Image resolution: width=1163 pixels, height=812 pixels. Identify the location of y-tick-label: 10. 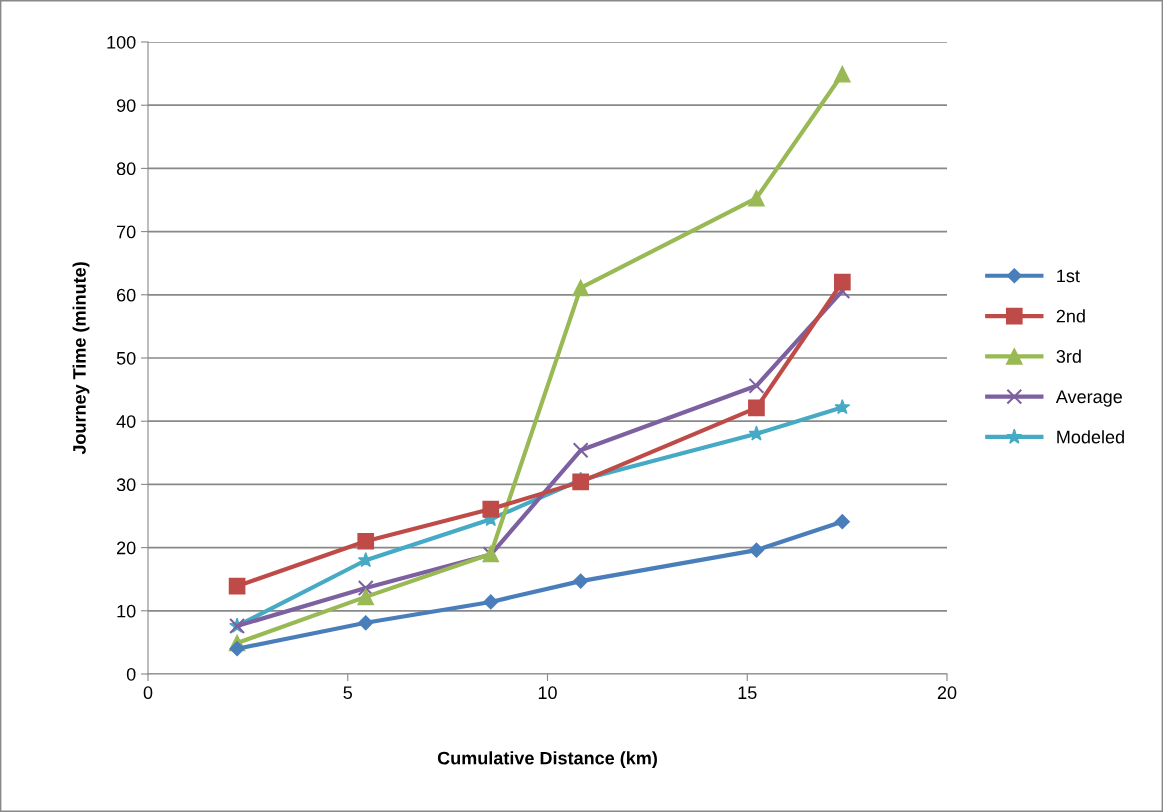
(126, 611).